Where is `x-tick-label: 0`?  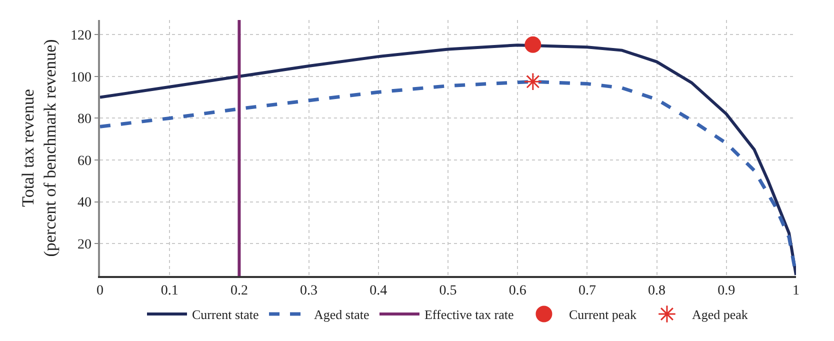
x-tick-label: 0 is located at coordinates (100, 291).